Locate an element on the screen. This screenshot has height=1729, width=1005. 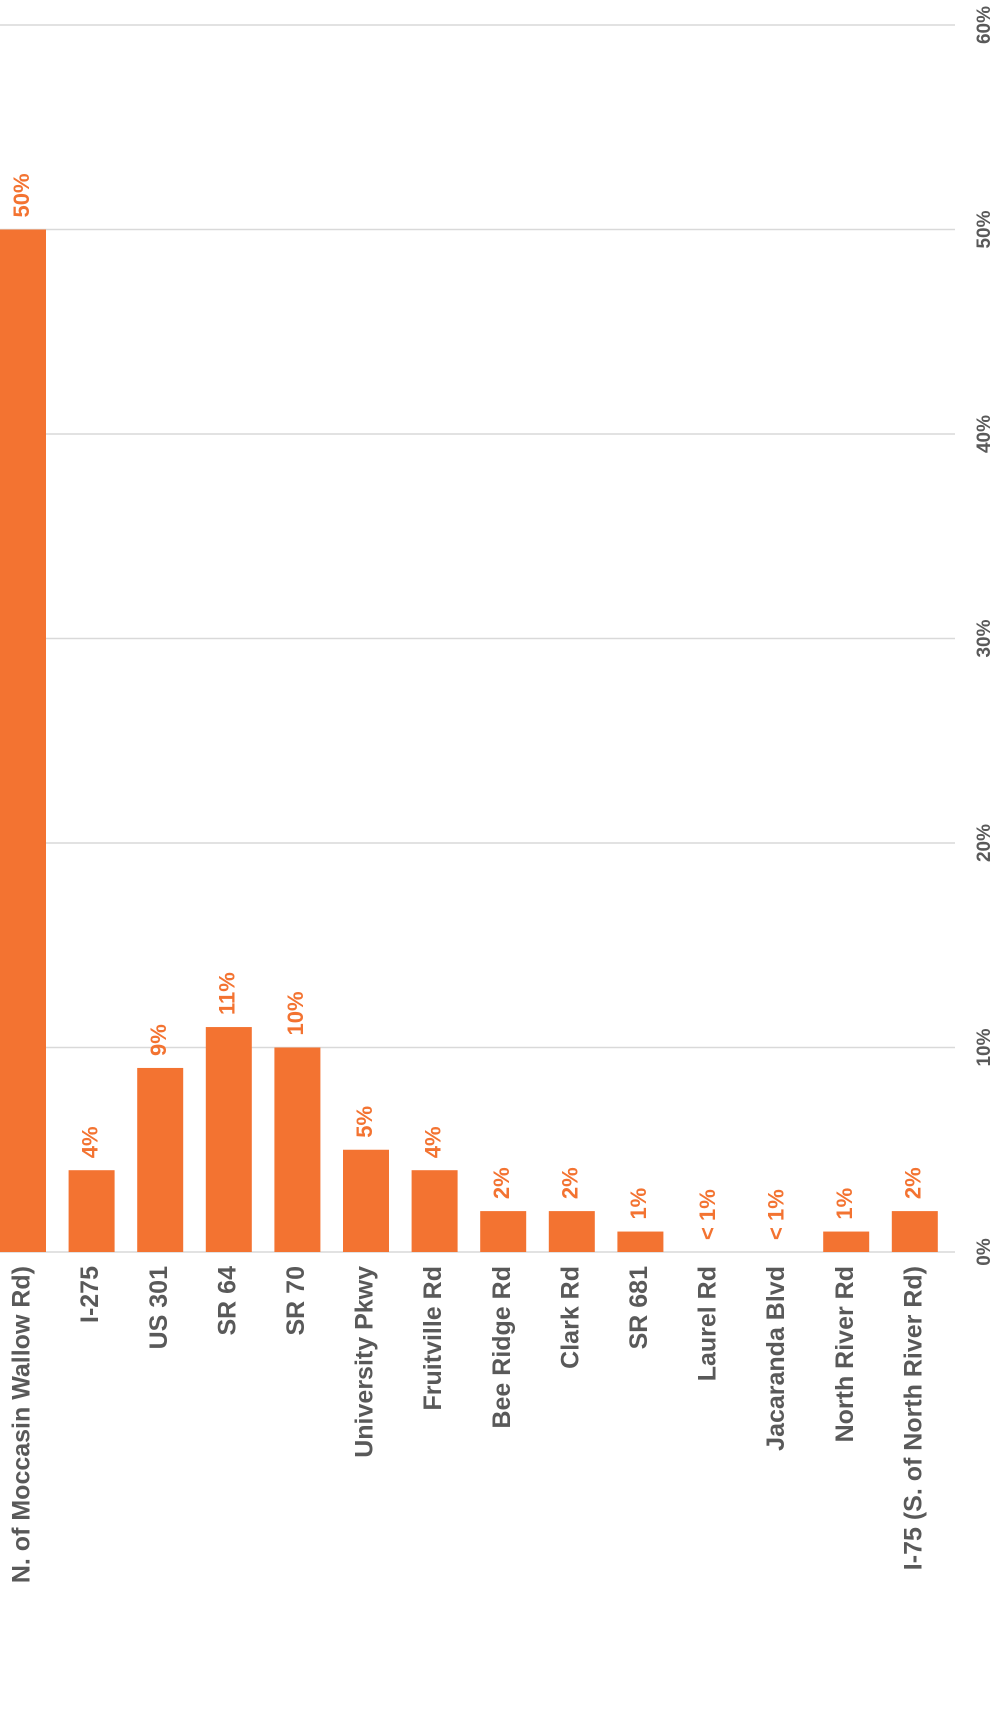
x-tick-label: I-275 is located at coordinates (90, 1294).